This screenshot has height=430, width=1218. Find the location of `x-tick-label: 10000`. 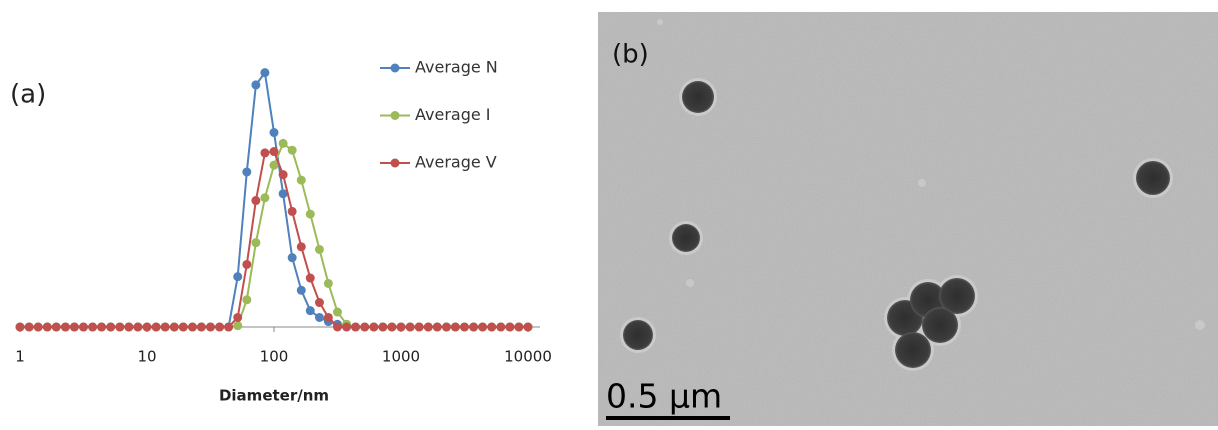

x-tick-label: 10000 is located at coordinates (528, 357).